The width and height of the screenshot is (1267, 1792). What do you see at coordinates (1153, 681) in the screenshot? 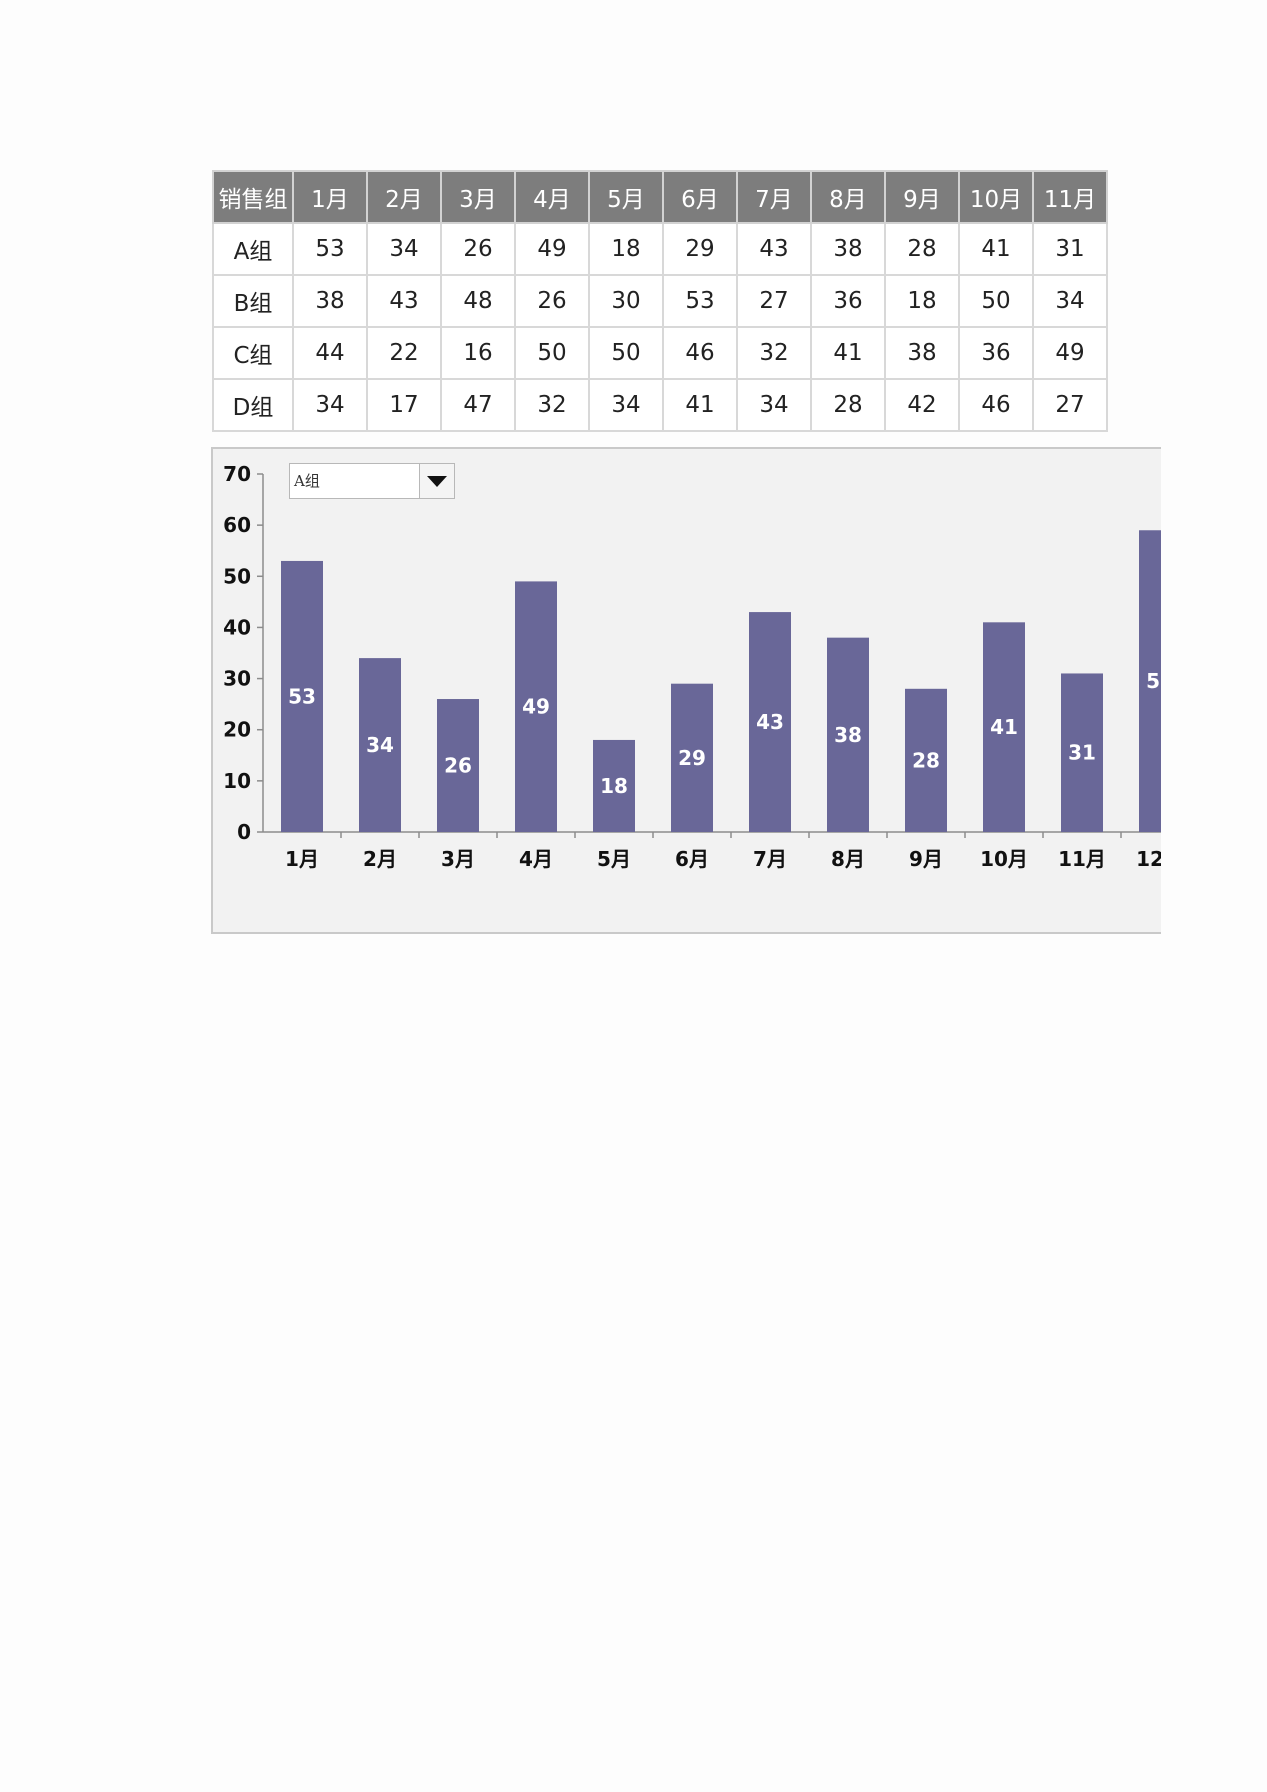
I see `bar-data-label: 59` at bounding box center [1153, 681].